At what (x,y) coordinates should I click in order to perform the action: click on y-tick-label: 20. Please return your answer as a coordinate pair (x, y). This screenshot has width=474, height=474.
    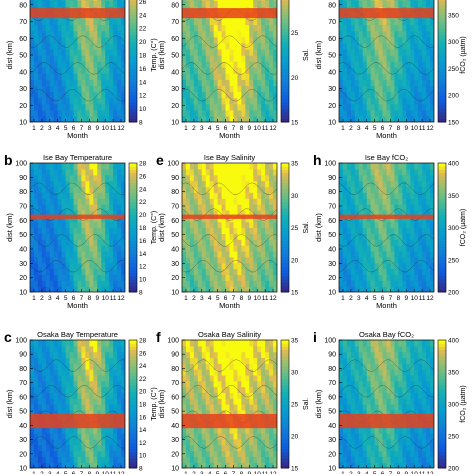
    Looking at the image, I should click on (23, 454).